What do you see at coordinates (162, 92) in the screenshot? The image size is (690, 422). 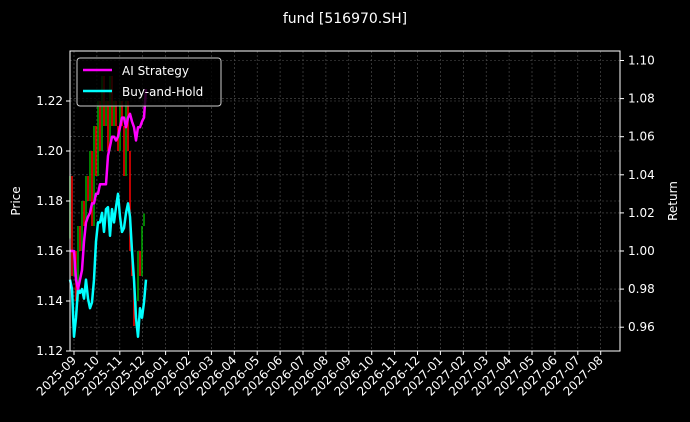 I see `legend-label-buy-and-hold: Buy-and-Hold` at bounding box center [162, 92].